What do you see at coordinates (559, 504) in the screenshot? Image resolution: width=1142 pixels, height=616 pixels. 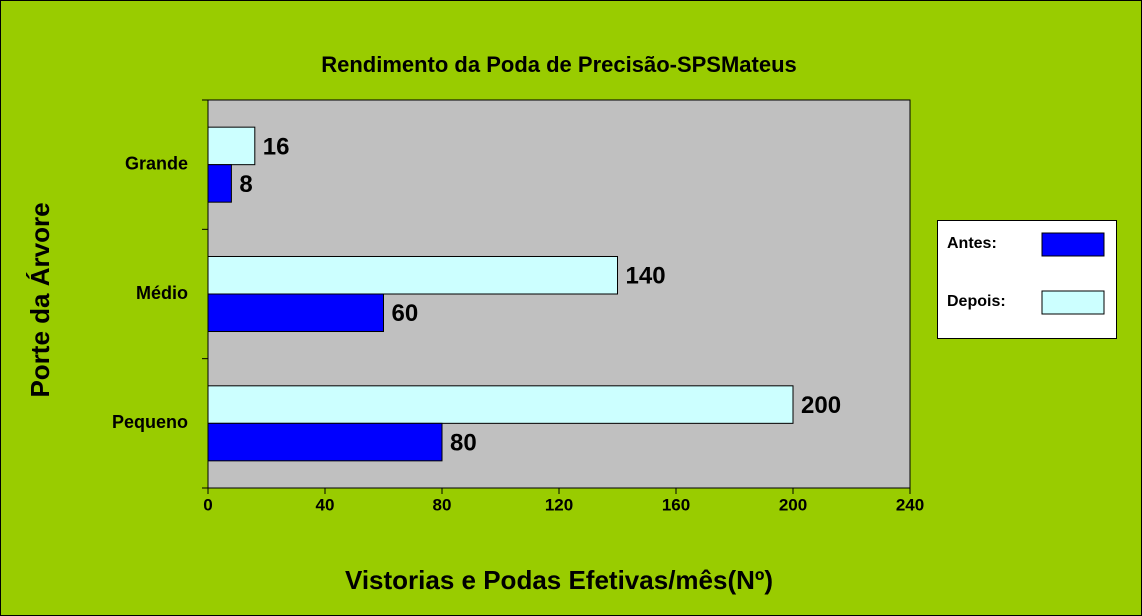 I see `x-tick-label: 120` at bounding box center [559, 504].